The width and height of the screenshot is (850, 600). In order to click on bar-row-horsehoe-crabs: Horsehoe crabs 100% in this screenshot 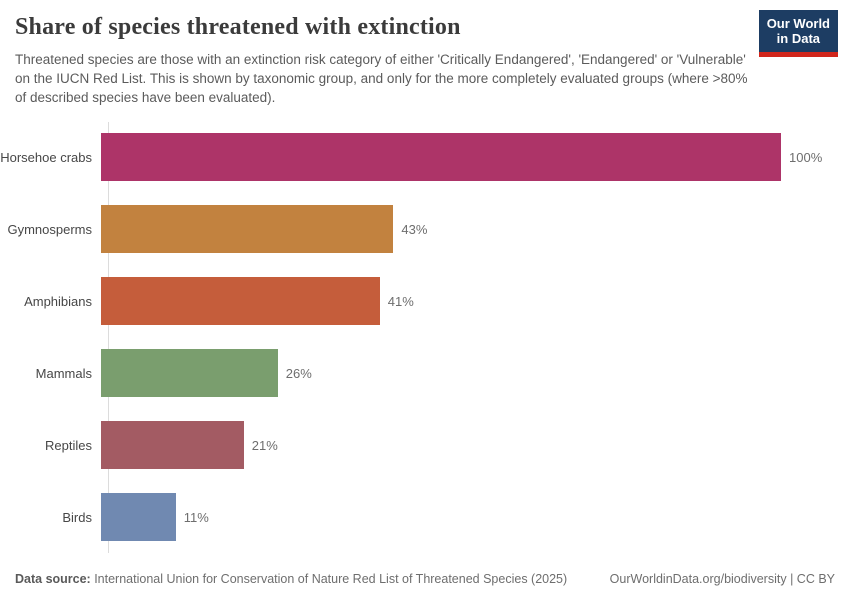, I will do `click(425, 157)`.